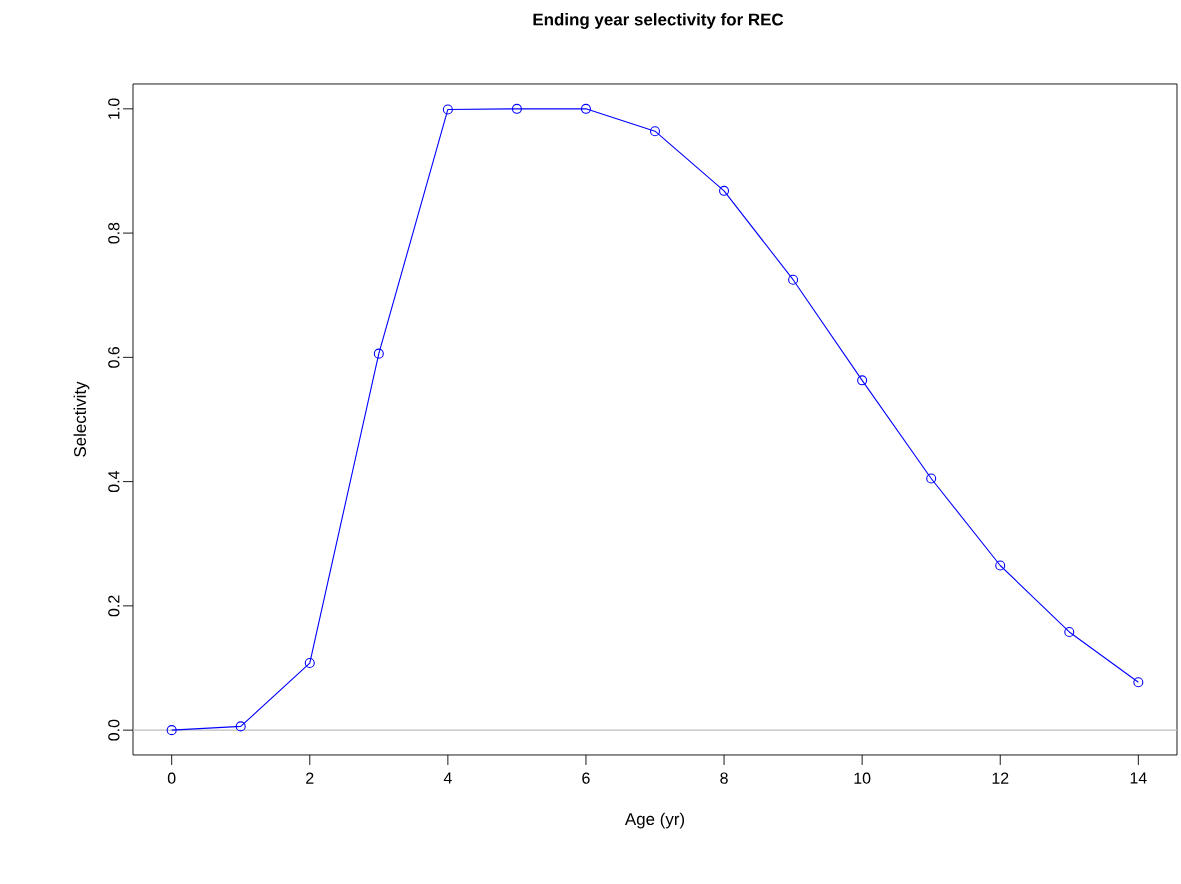 This screenshot has width=1181, height=884. What do you see at coordinates (658, 21) in the screenshot?
I see `chart-title: Ending year selectivity for REC` at bounding box center [658, 21].